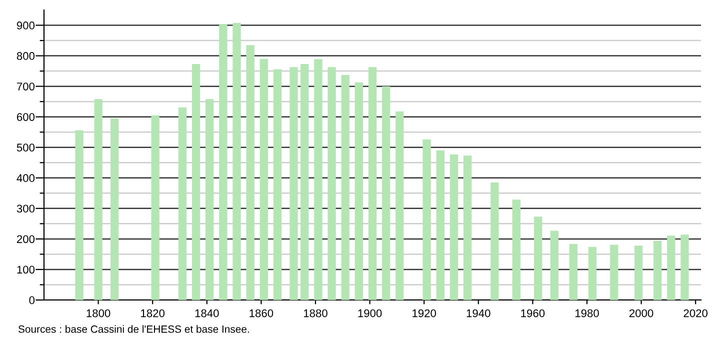 The width and height of the screenshot is (710, 340). Describe the element at coordinates (26, 270) in the screenshot. I see `y-tick-label: 100` at that location.